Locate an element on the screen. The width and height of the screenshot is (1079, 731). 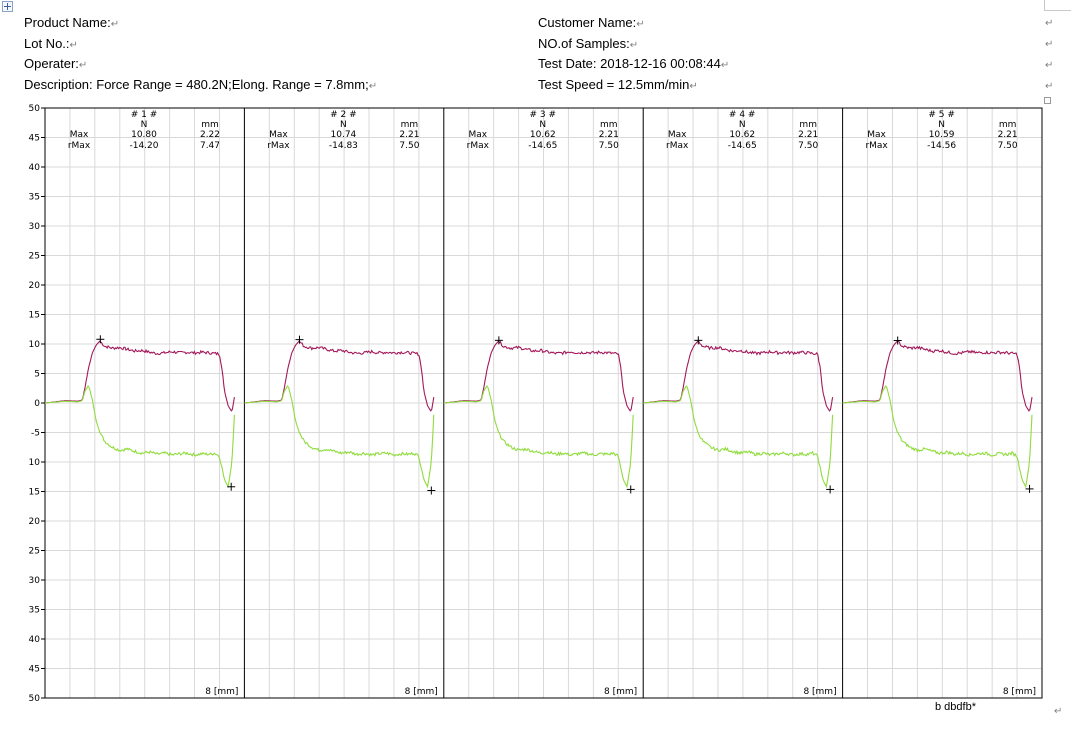
customer-name-label: Customer Name:↵ is located at coordinates (591, 22).